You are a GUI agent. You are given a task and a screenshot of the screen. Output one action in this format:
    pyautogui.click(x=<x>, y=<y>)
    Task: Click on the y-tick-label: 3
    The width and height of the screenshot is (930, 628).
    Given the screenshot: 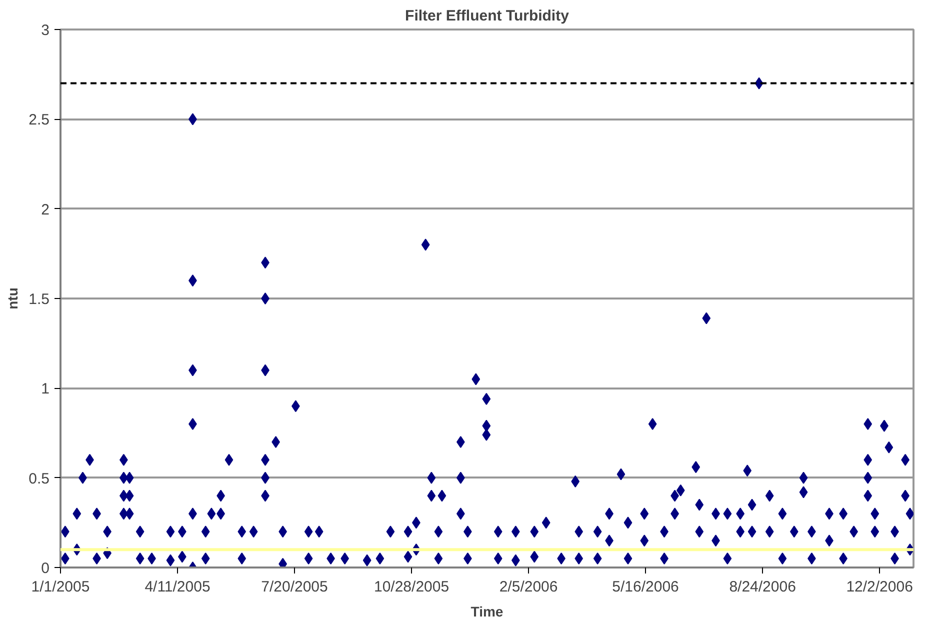 What is the action you would take?
    pyautogui.click(x=45, y=30)
    